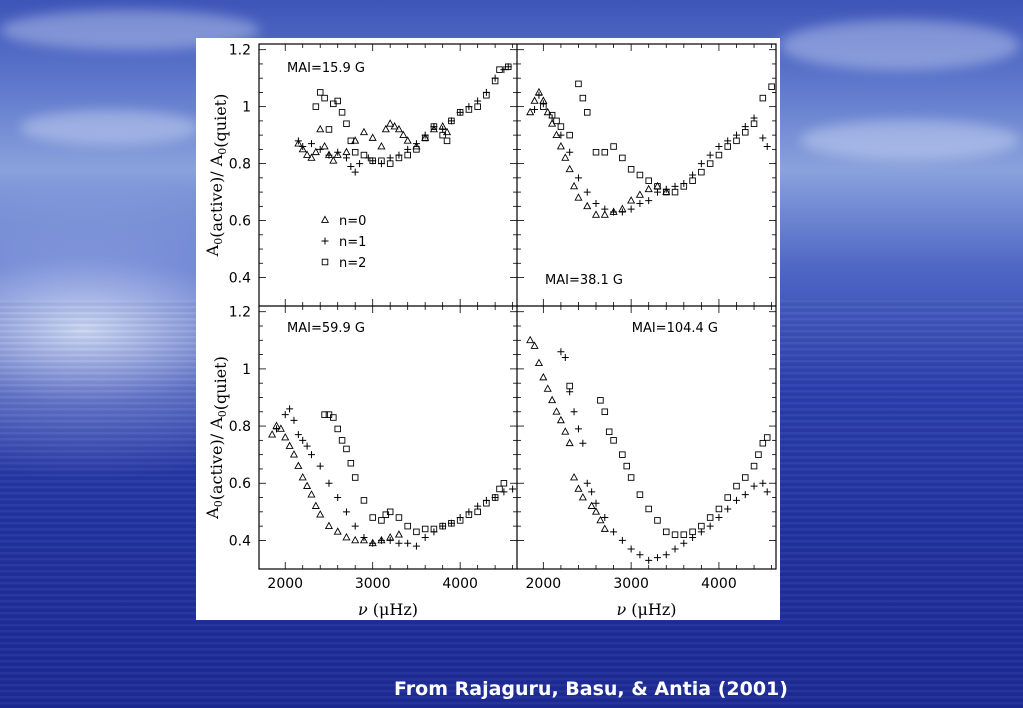  Describe the element at coordinates (326, 328) in the screenshot. I see `panel-annotation: MAI=59.9 G` at that location.